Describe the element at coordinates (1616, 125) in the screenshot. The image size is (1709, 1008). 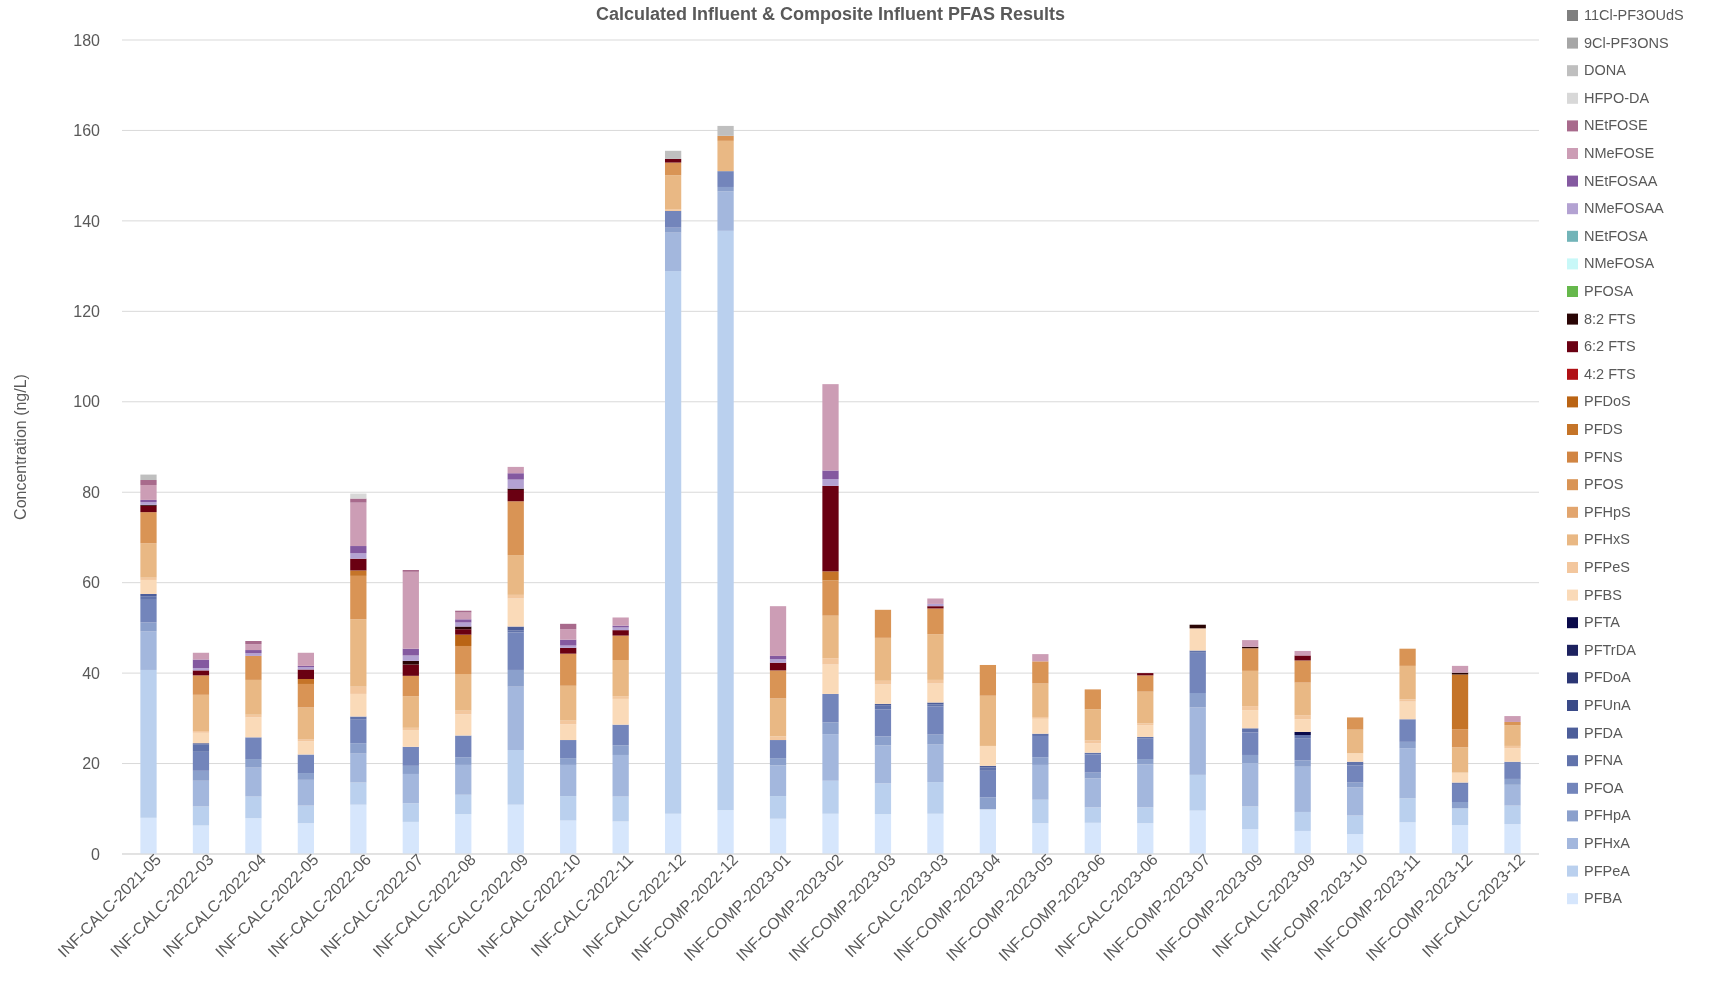
I see `legend-label: NEtFOSE` at that location.